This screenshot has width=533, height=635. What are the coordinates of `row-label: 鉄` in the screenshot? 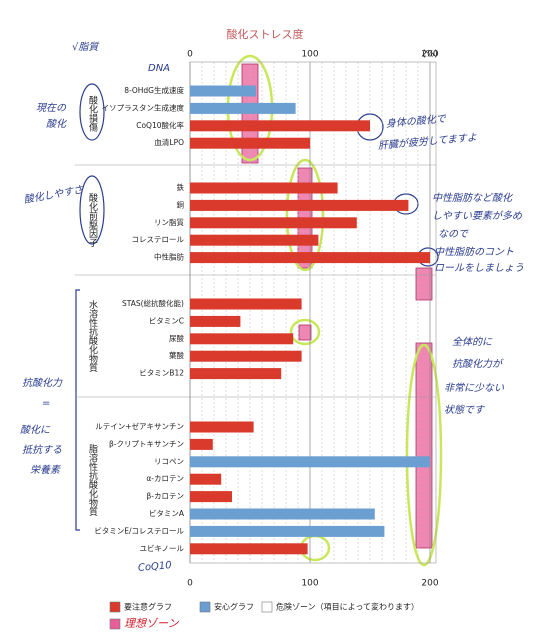 It's located at (181, 187).